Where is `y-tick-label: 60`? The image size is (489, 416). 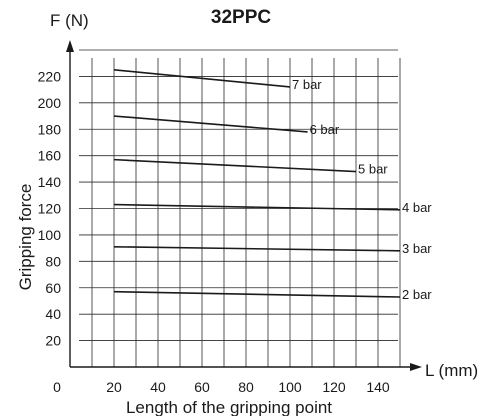
y-tick-label: 60 is located at coordinates (53, 288).